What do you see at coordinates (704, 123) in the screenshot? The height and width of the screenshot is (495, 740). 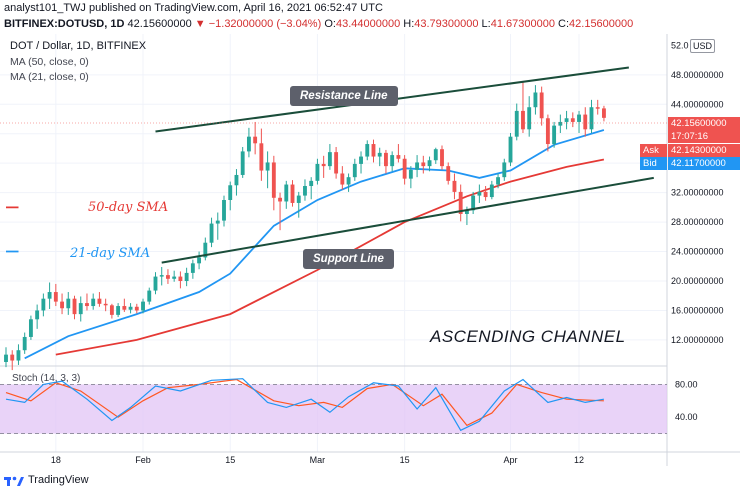 I see `last-price-tag: 42.15600000` at bounding box center [704, 123].